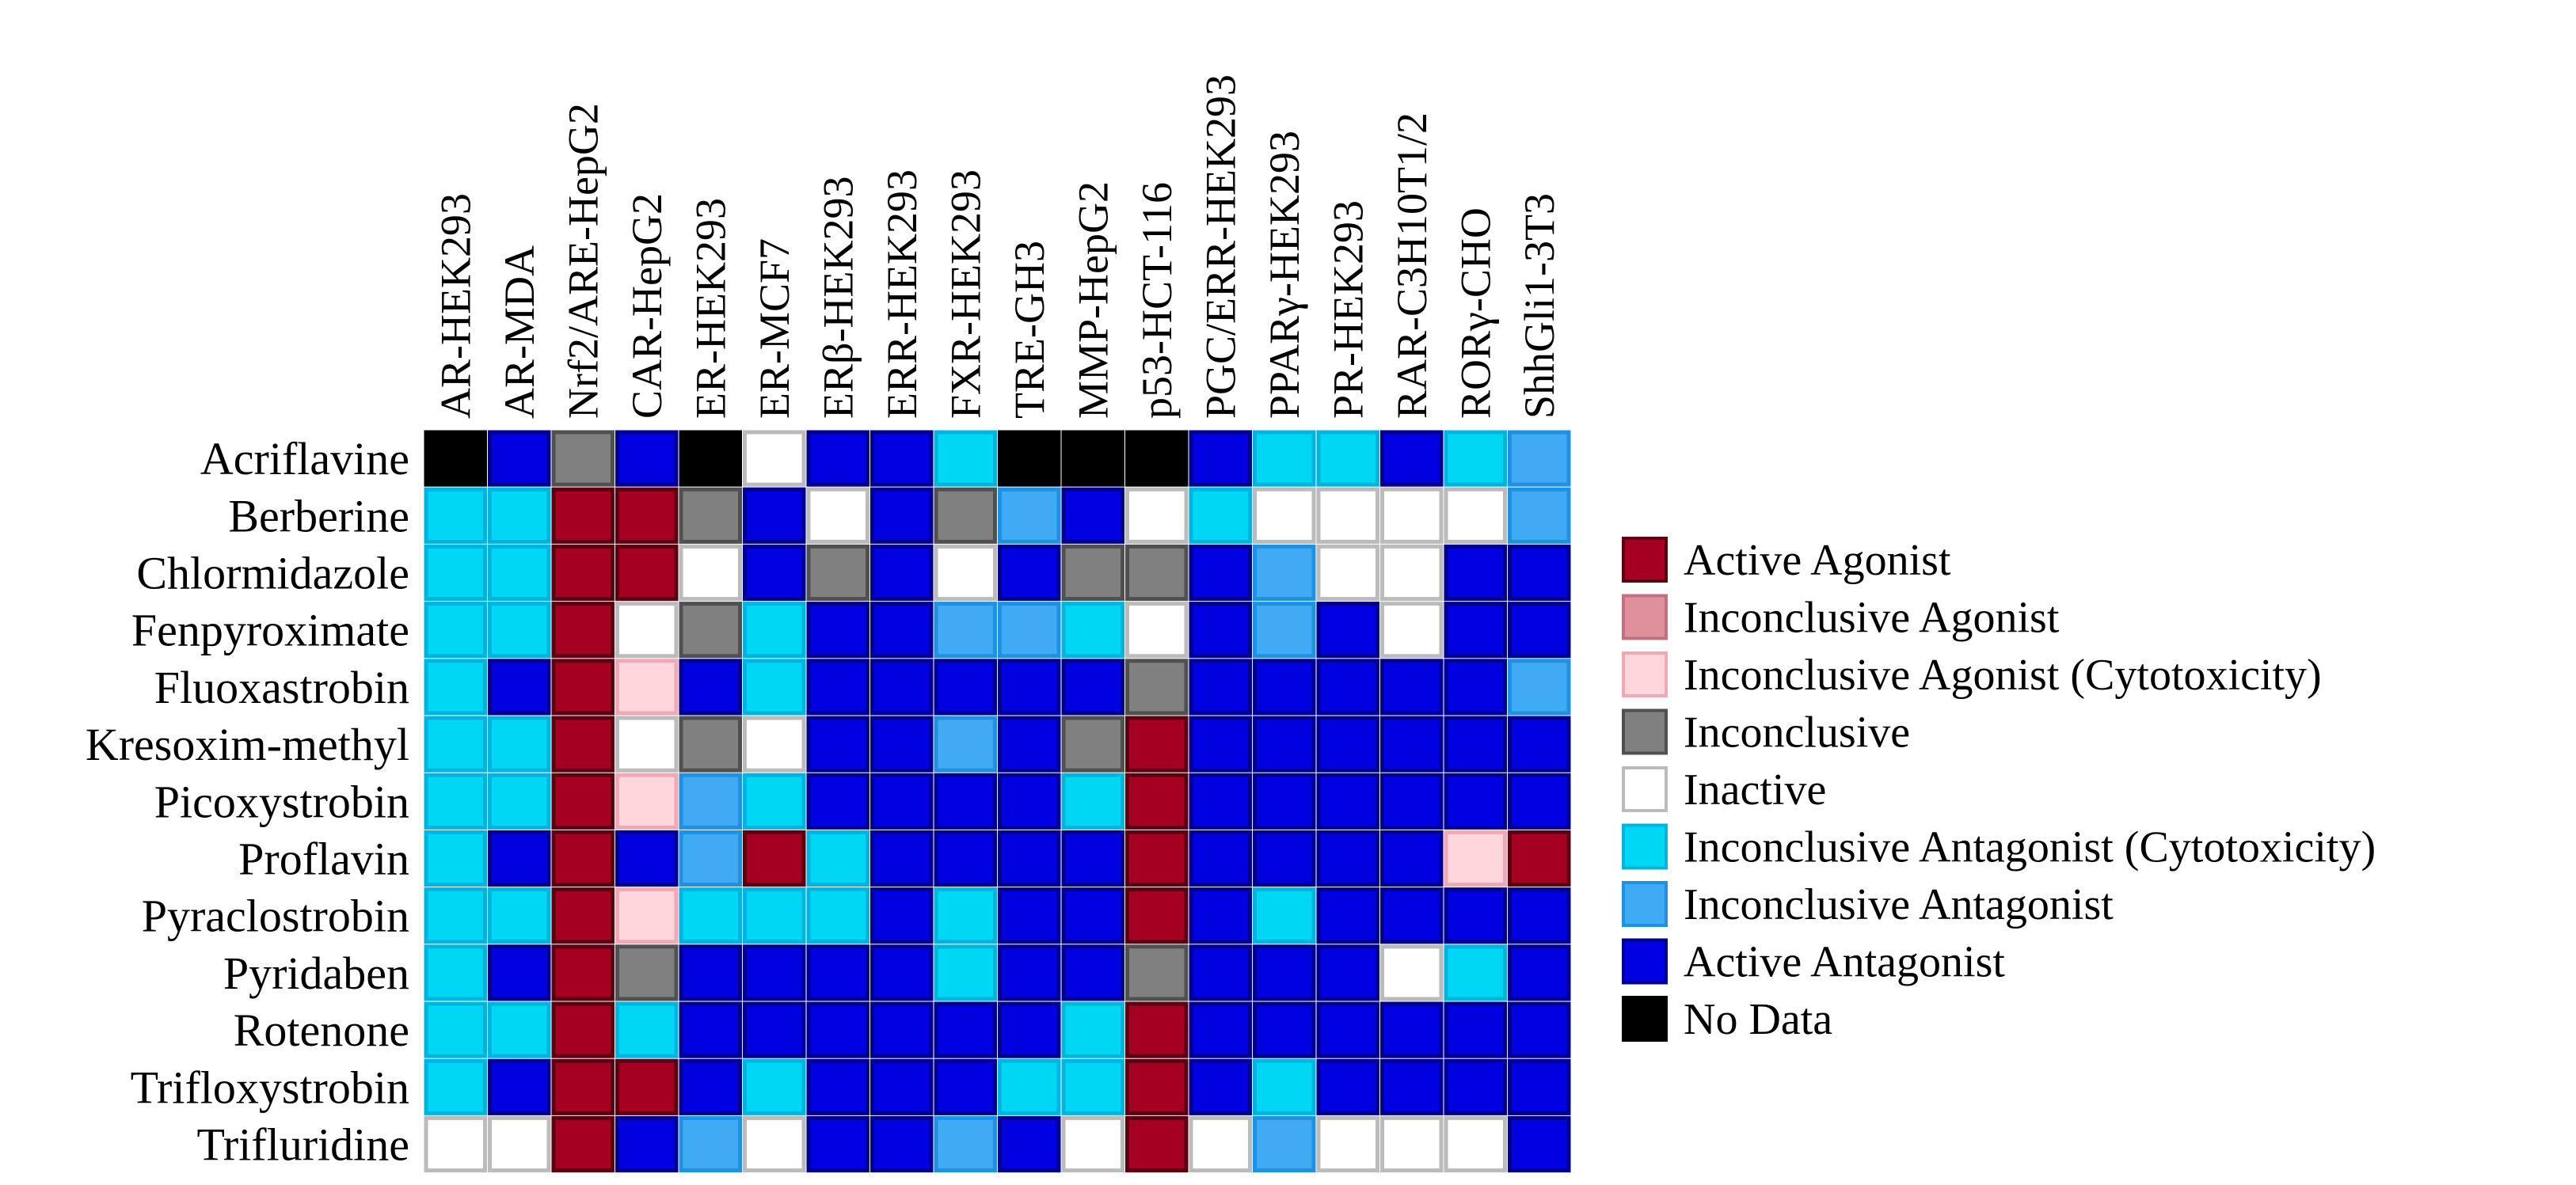 The width and height of the screenshot is (2576, 1185). I want to click on row-label: Trifluridine, so click(302, 1145).